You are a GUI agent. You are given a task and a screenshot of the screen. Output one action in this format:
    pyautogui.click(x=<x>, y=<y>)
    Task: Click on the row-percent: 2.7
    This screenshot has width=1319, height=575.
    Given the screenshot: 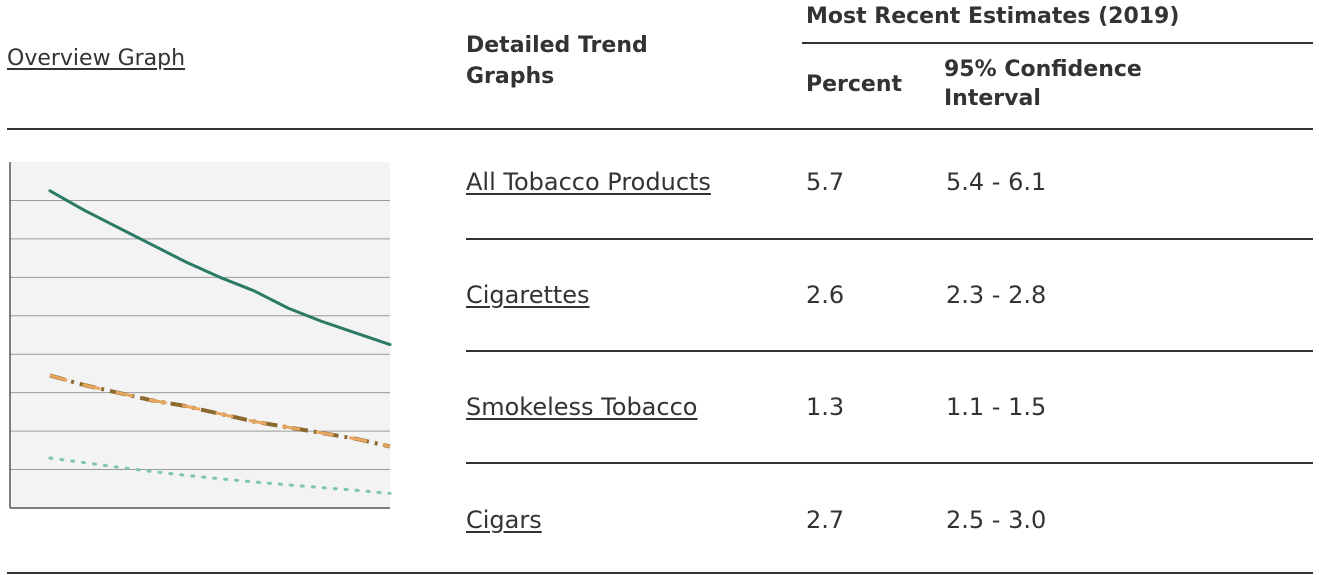 What is the action you would take?
    pyautogui.click(x=825, y=520)
    